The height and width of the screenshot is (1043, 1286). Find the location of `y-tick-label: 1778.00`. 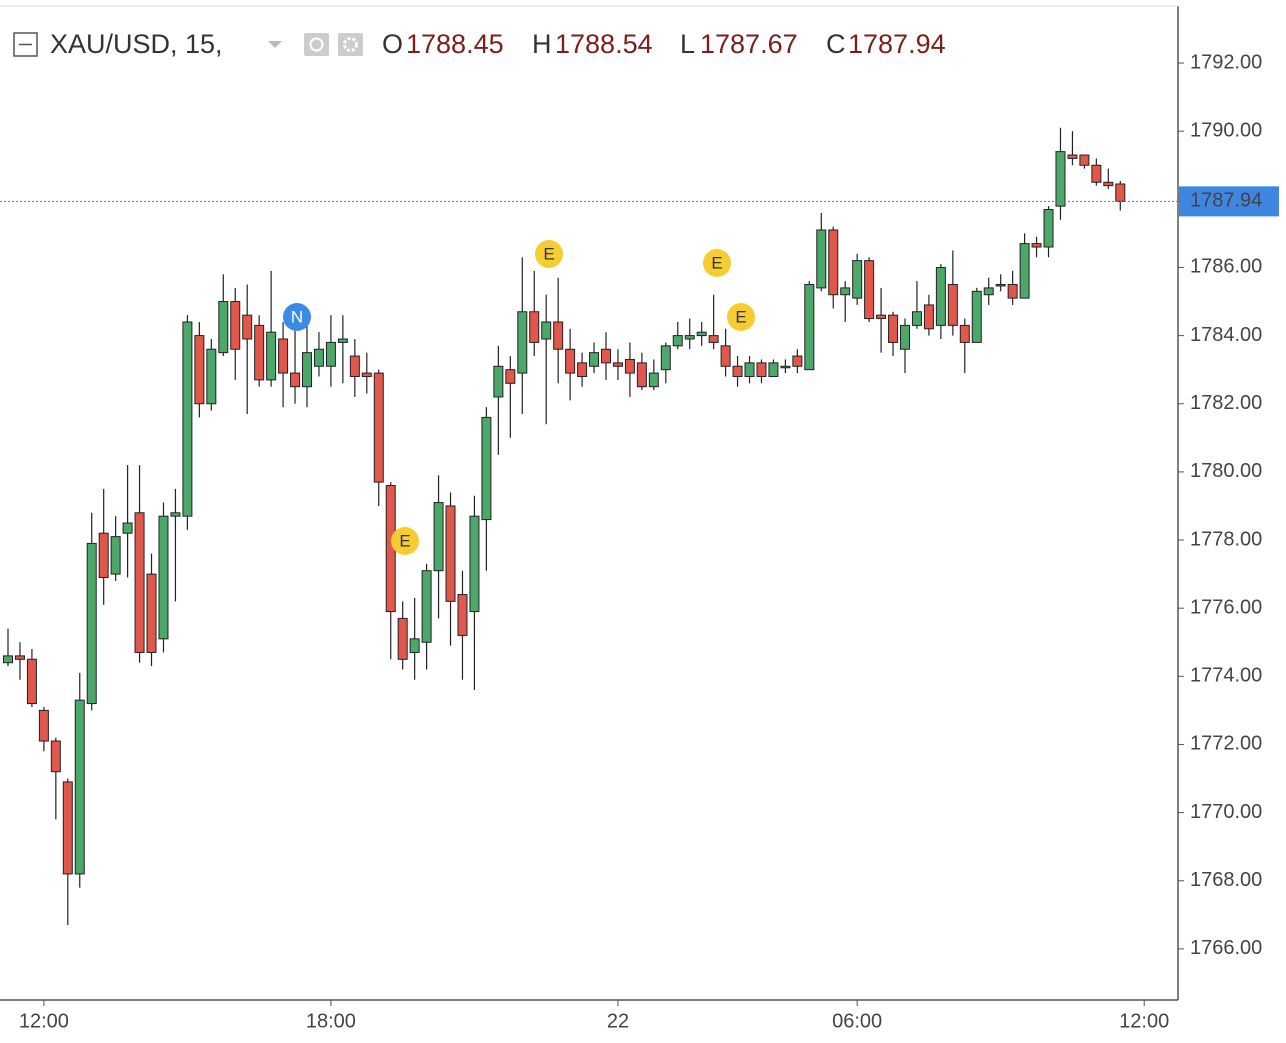

y-tick-label: 1778.00 is located at coordinates (1226, 539).